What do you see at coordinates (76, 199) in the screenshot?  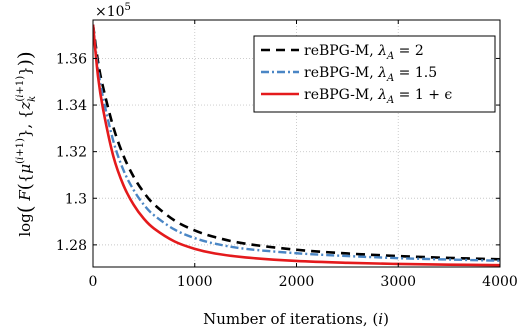 I see `y-tick-label: 1.3` at bounding box center [76, 199].